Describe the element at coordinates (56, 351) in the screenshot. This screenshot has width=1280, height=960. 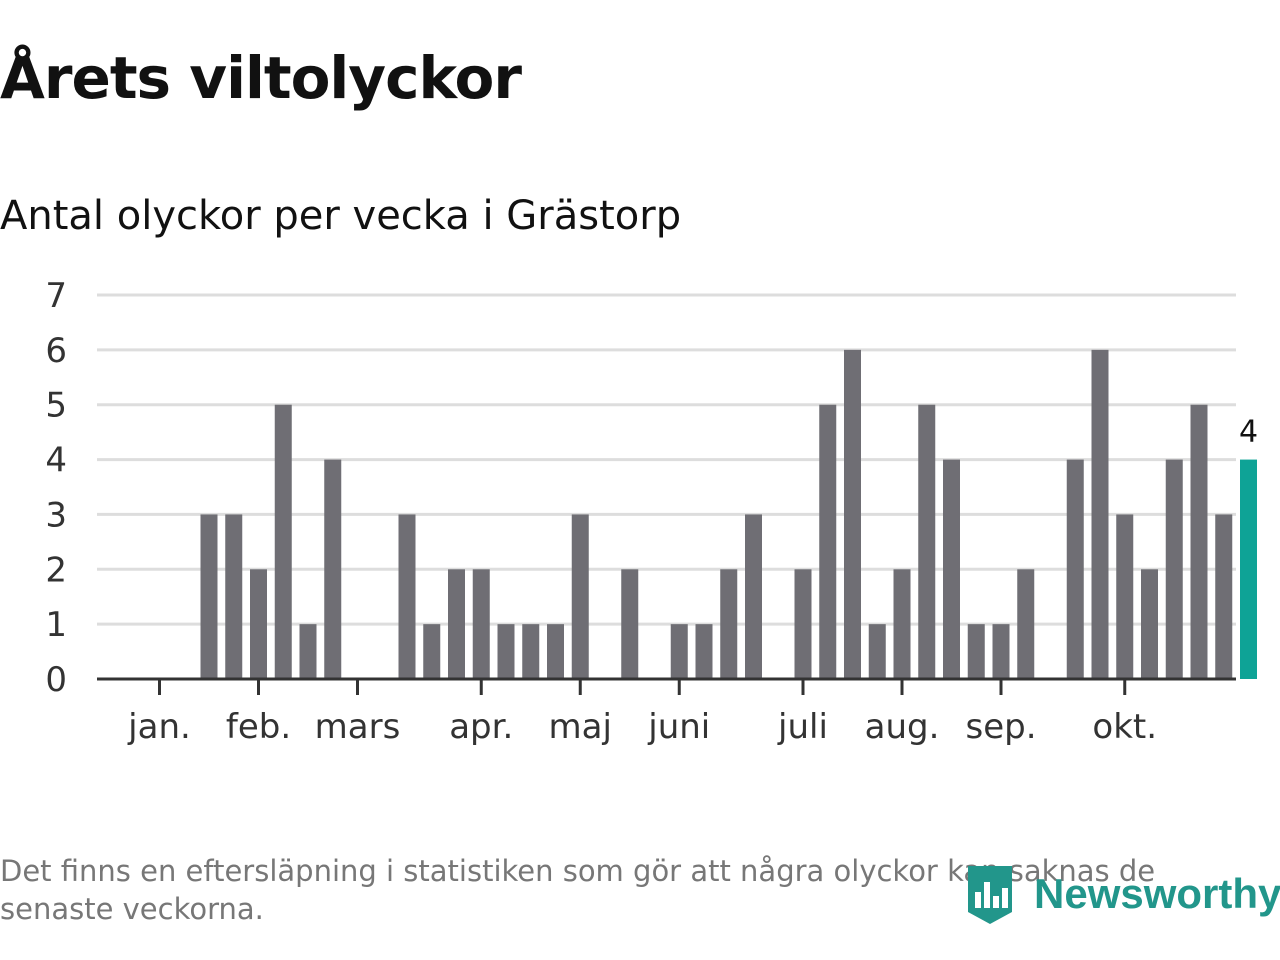
I see `y-tick-label: 6` at that location.